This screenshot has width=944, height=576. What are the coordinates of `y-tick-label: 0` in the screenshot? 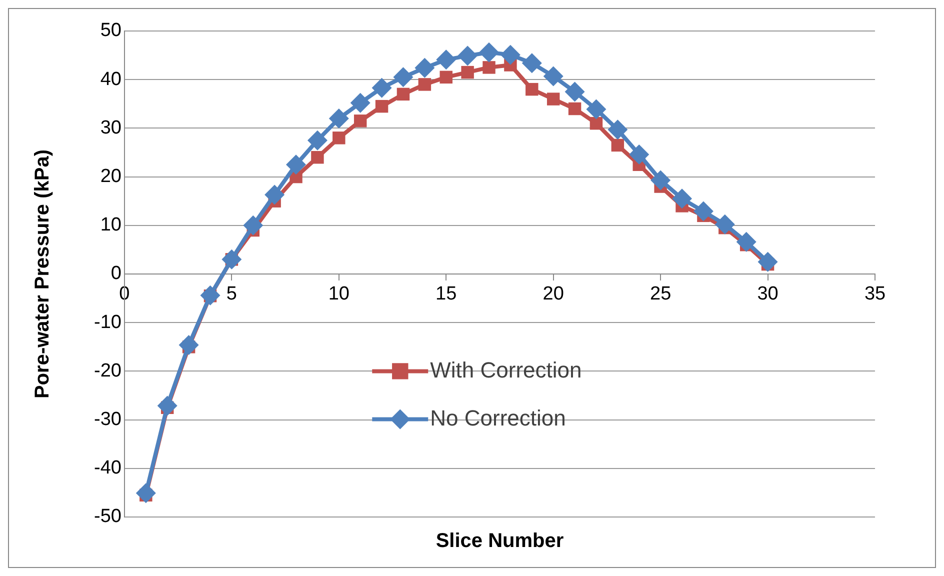 It's located at (116, 273).